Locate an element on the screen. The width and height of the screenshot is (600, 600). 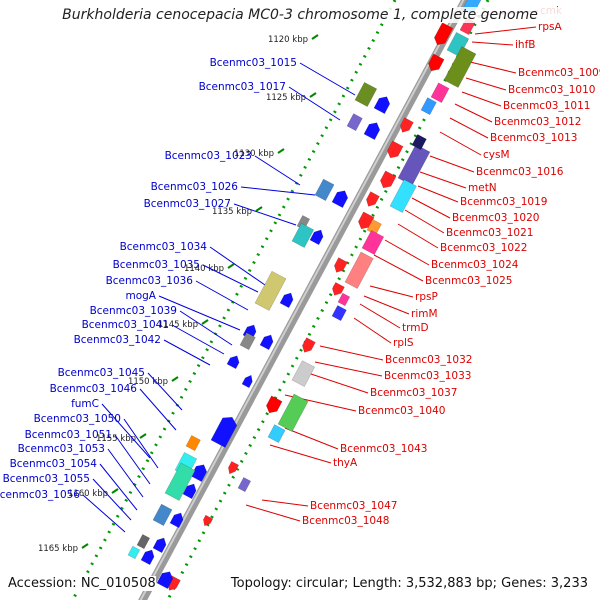
gene-label-bcenmc03-1013: Bcenmc03_1013 is located at coordinates (533, 138).